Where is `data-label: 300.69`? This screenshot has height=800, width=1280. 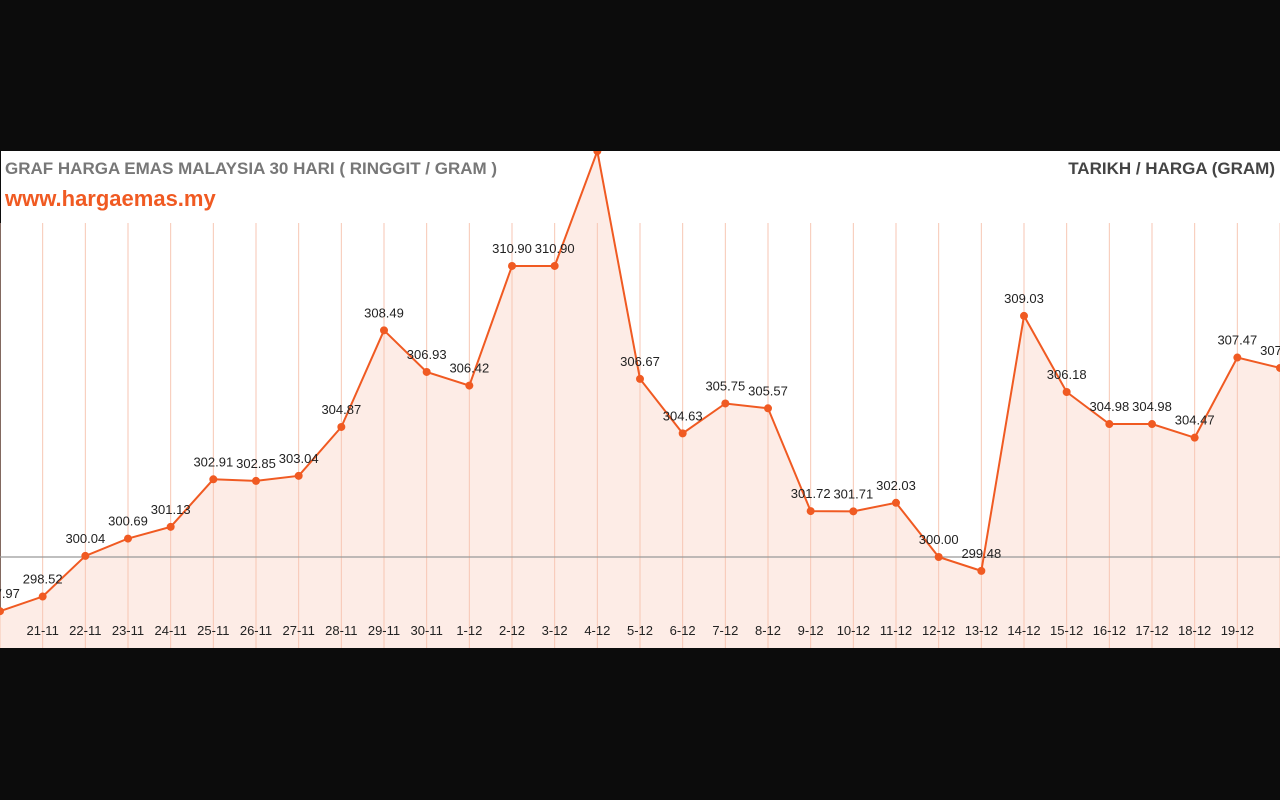 data-label: 300.69 is located at coordinates (128, 521).